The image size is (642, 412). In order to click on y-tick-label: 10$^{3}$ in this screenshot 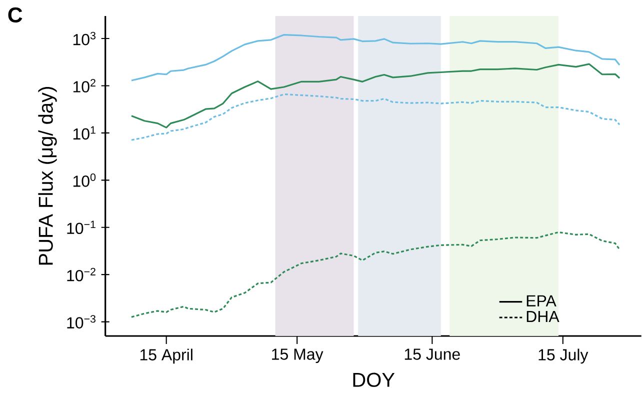, I will do `click(84, 39)`.